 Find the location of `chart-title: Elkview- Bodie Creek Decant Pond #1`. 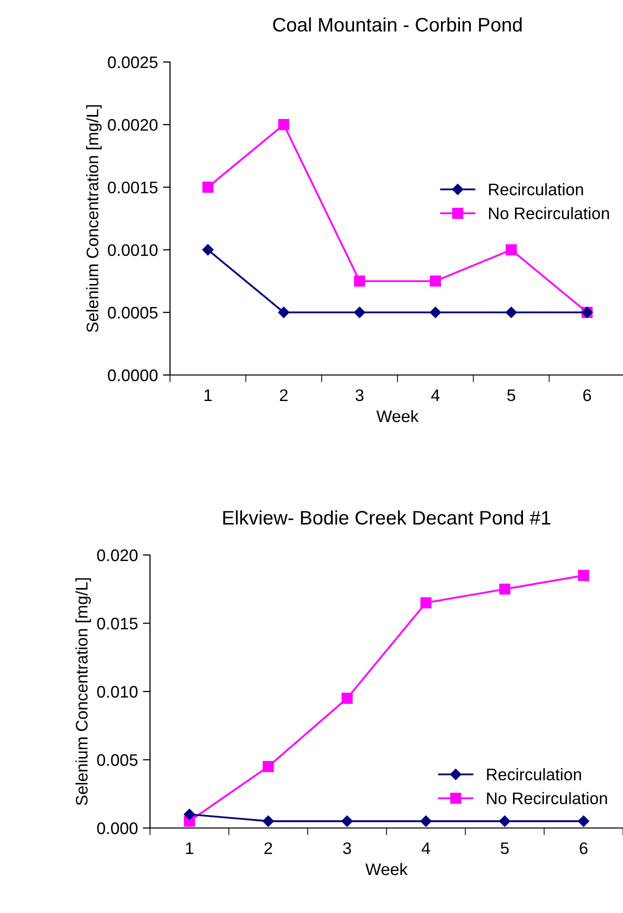

chart-title: Elkview- Bodie Creek Decant Pond #1 is located at coordinates (386, 517).